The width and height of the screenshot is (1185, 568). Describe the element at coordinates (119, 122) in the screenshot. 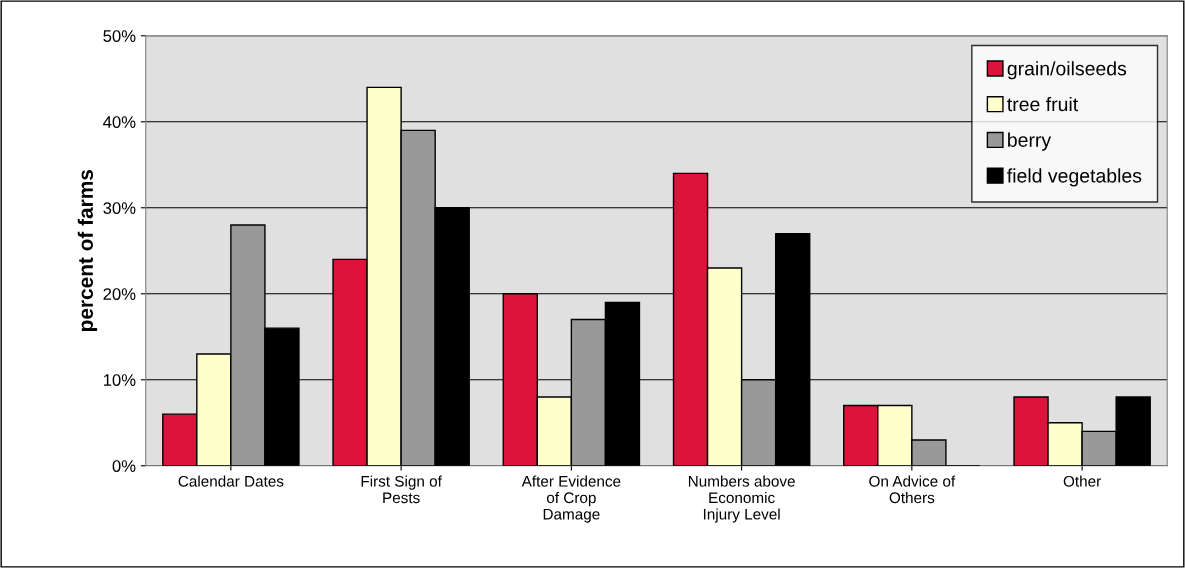

I see `y-tick-label: 40%` at that location.